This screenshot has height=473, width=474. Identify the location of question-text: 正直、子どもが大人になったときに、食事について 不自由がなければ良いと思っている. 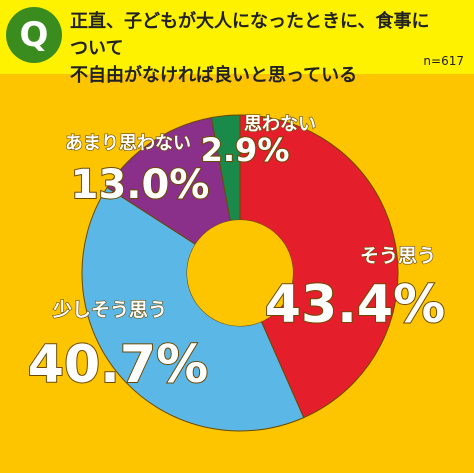
(250, 48).